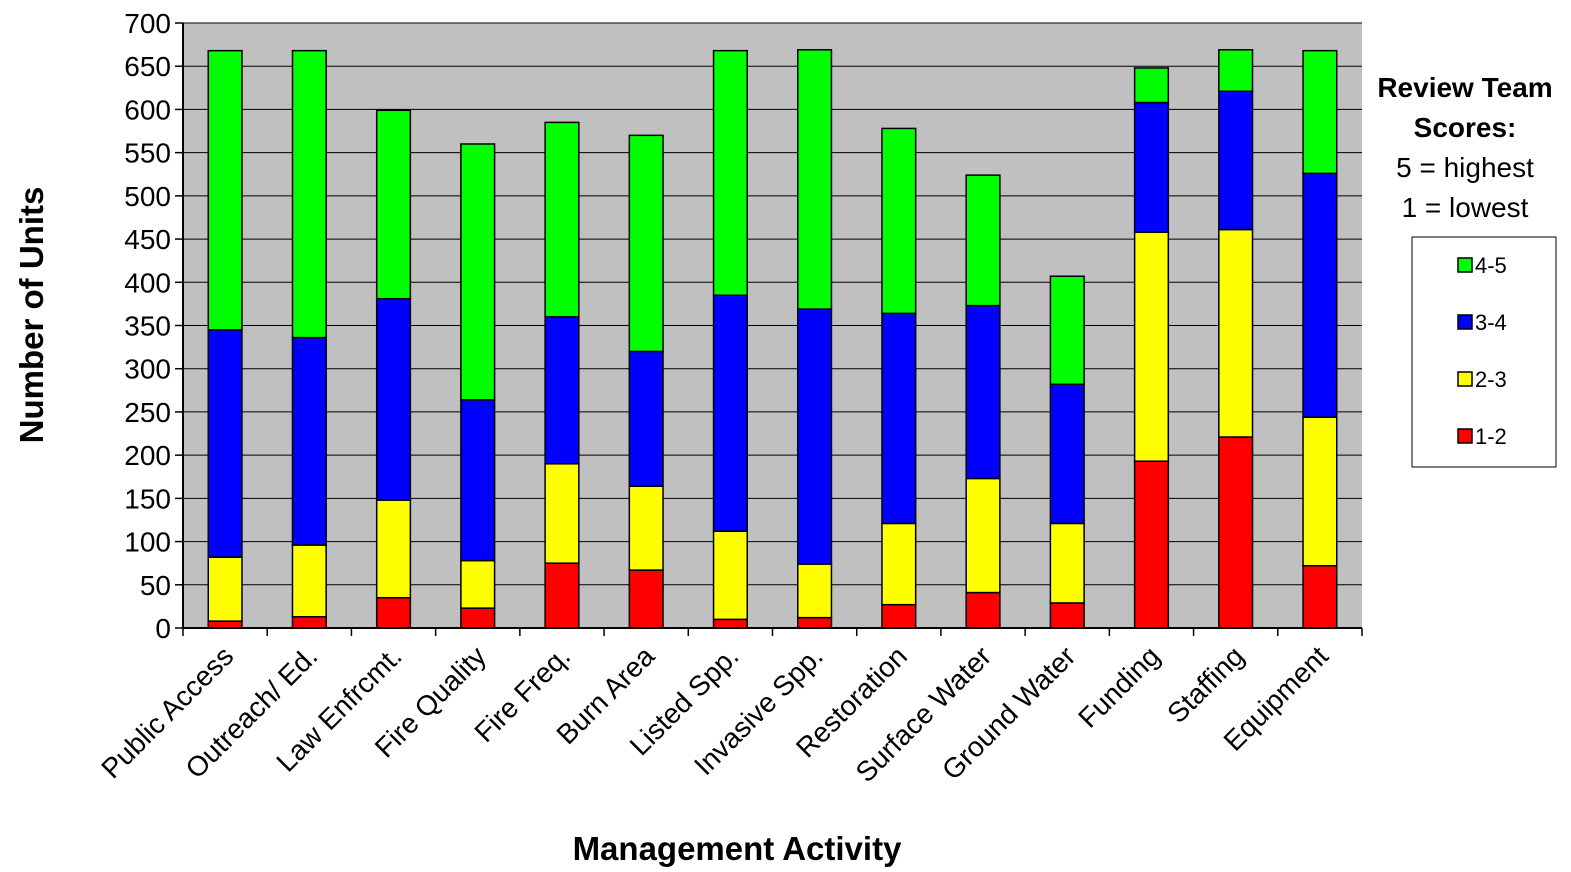  I want to click on legend-title-line-1: Review Team, so click(1464, 87).